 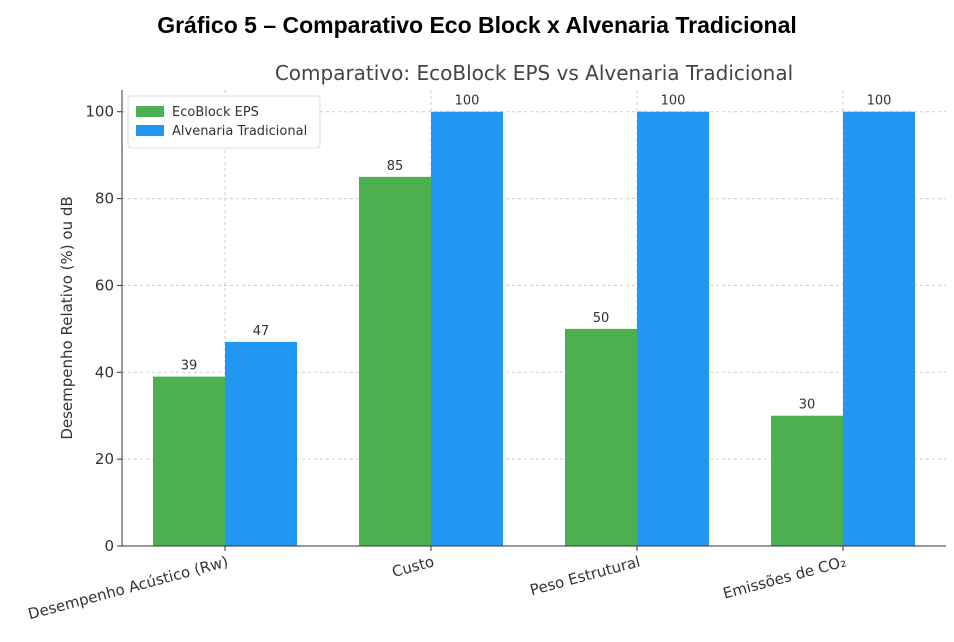 I want to click on y-tick-label: 20, so click(x=104, y=459).